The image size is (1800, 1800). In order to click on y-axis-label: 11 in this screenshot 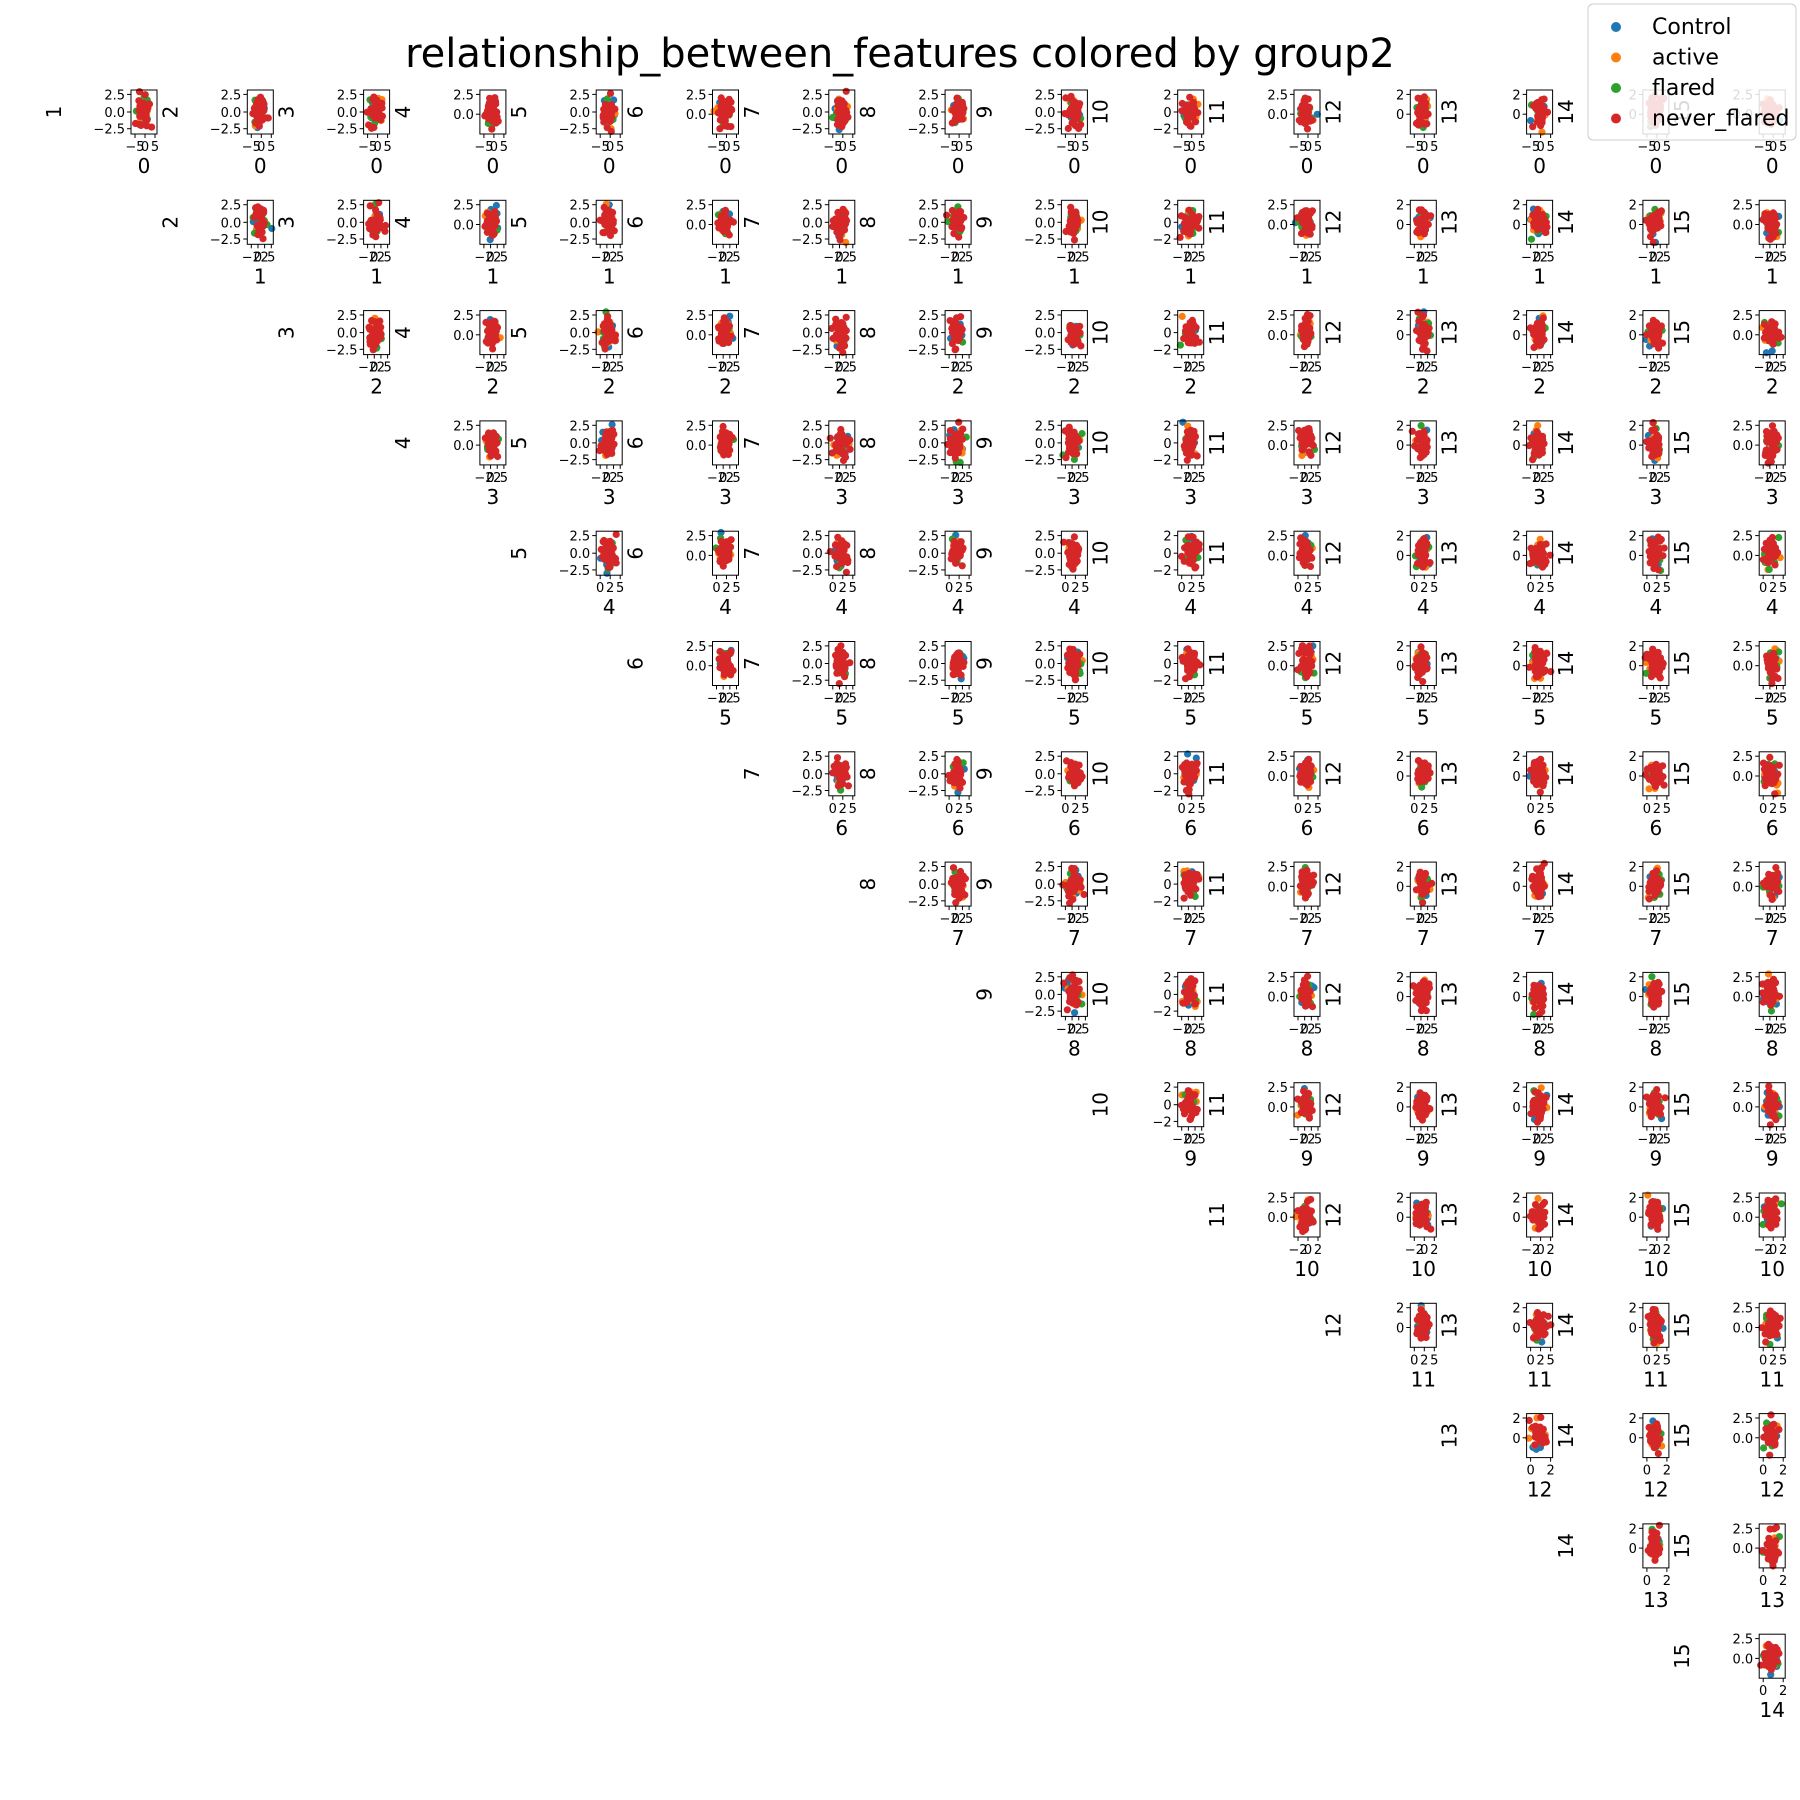, I will do `click(1217, 222)`.